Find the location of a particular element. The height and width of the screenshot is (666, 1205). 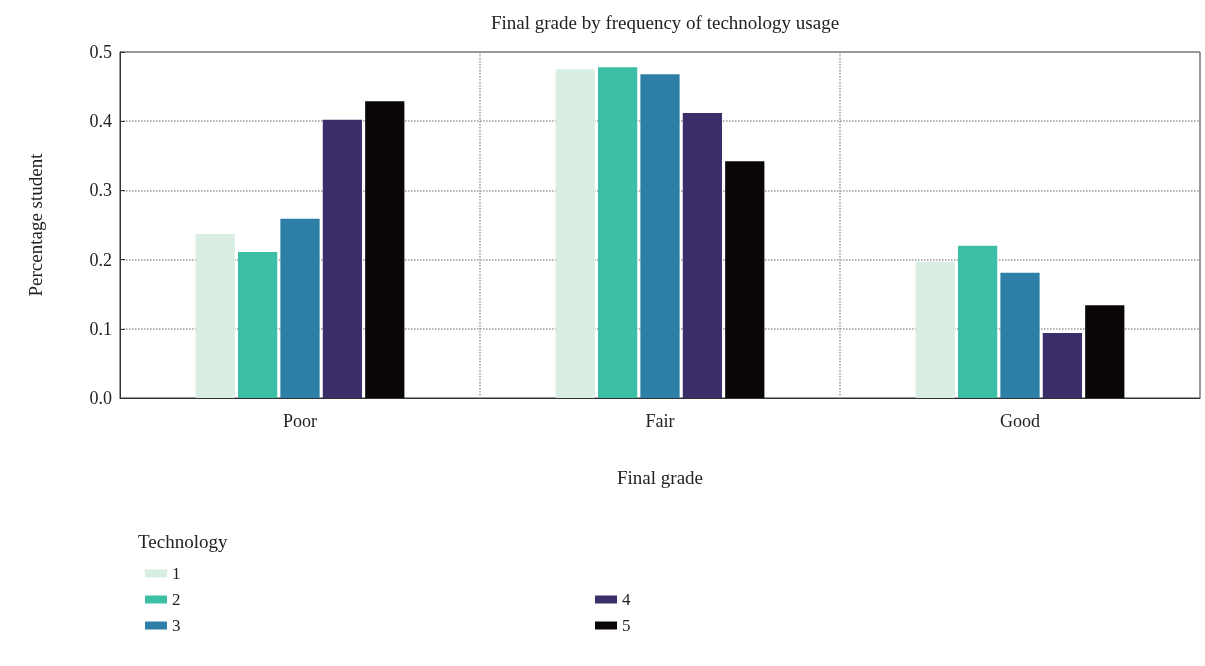

x-tick-label: Poor is located at coordinates (300, 421).